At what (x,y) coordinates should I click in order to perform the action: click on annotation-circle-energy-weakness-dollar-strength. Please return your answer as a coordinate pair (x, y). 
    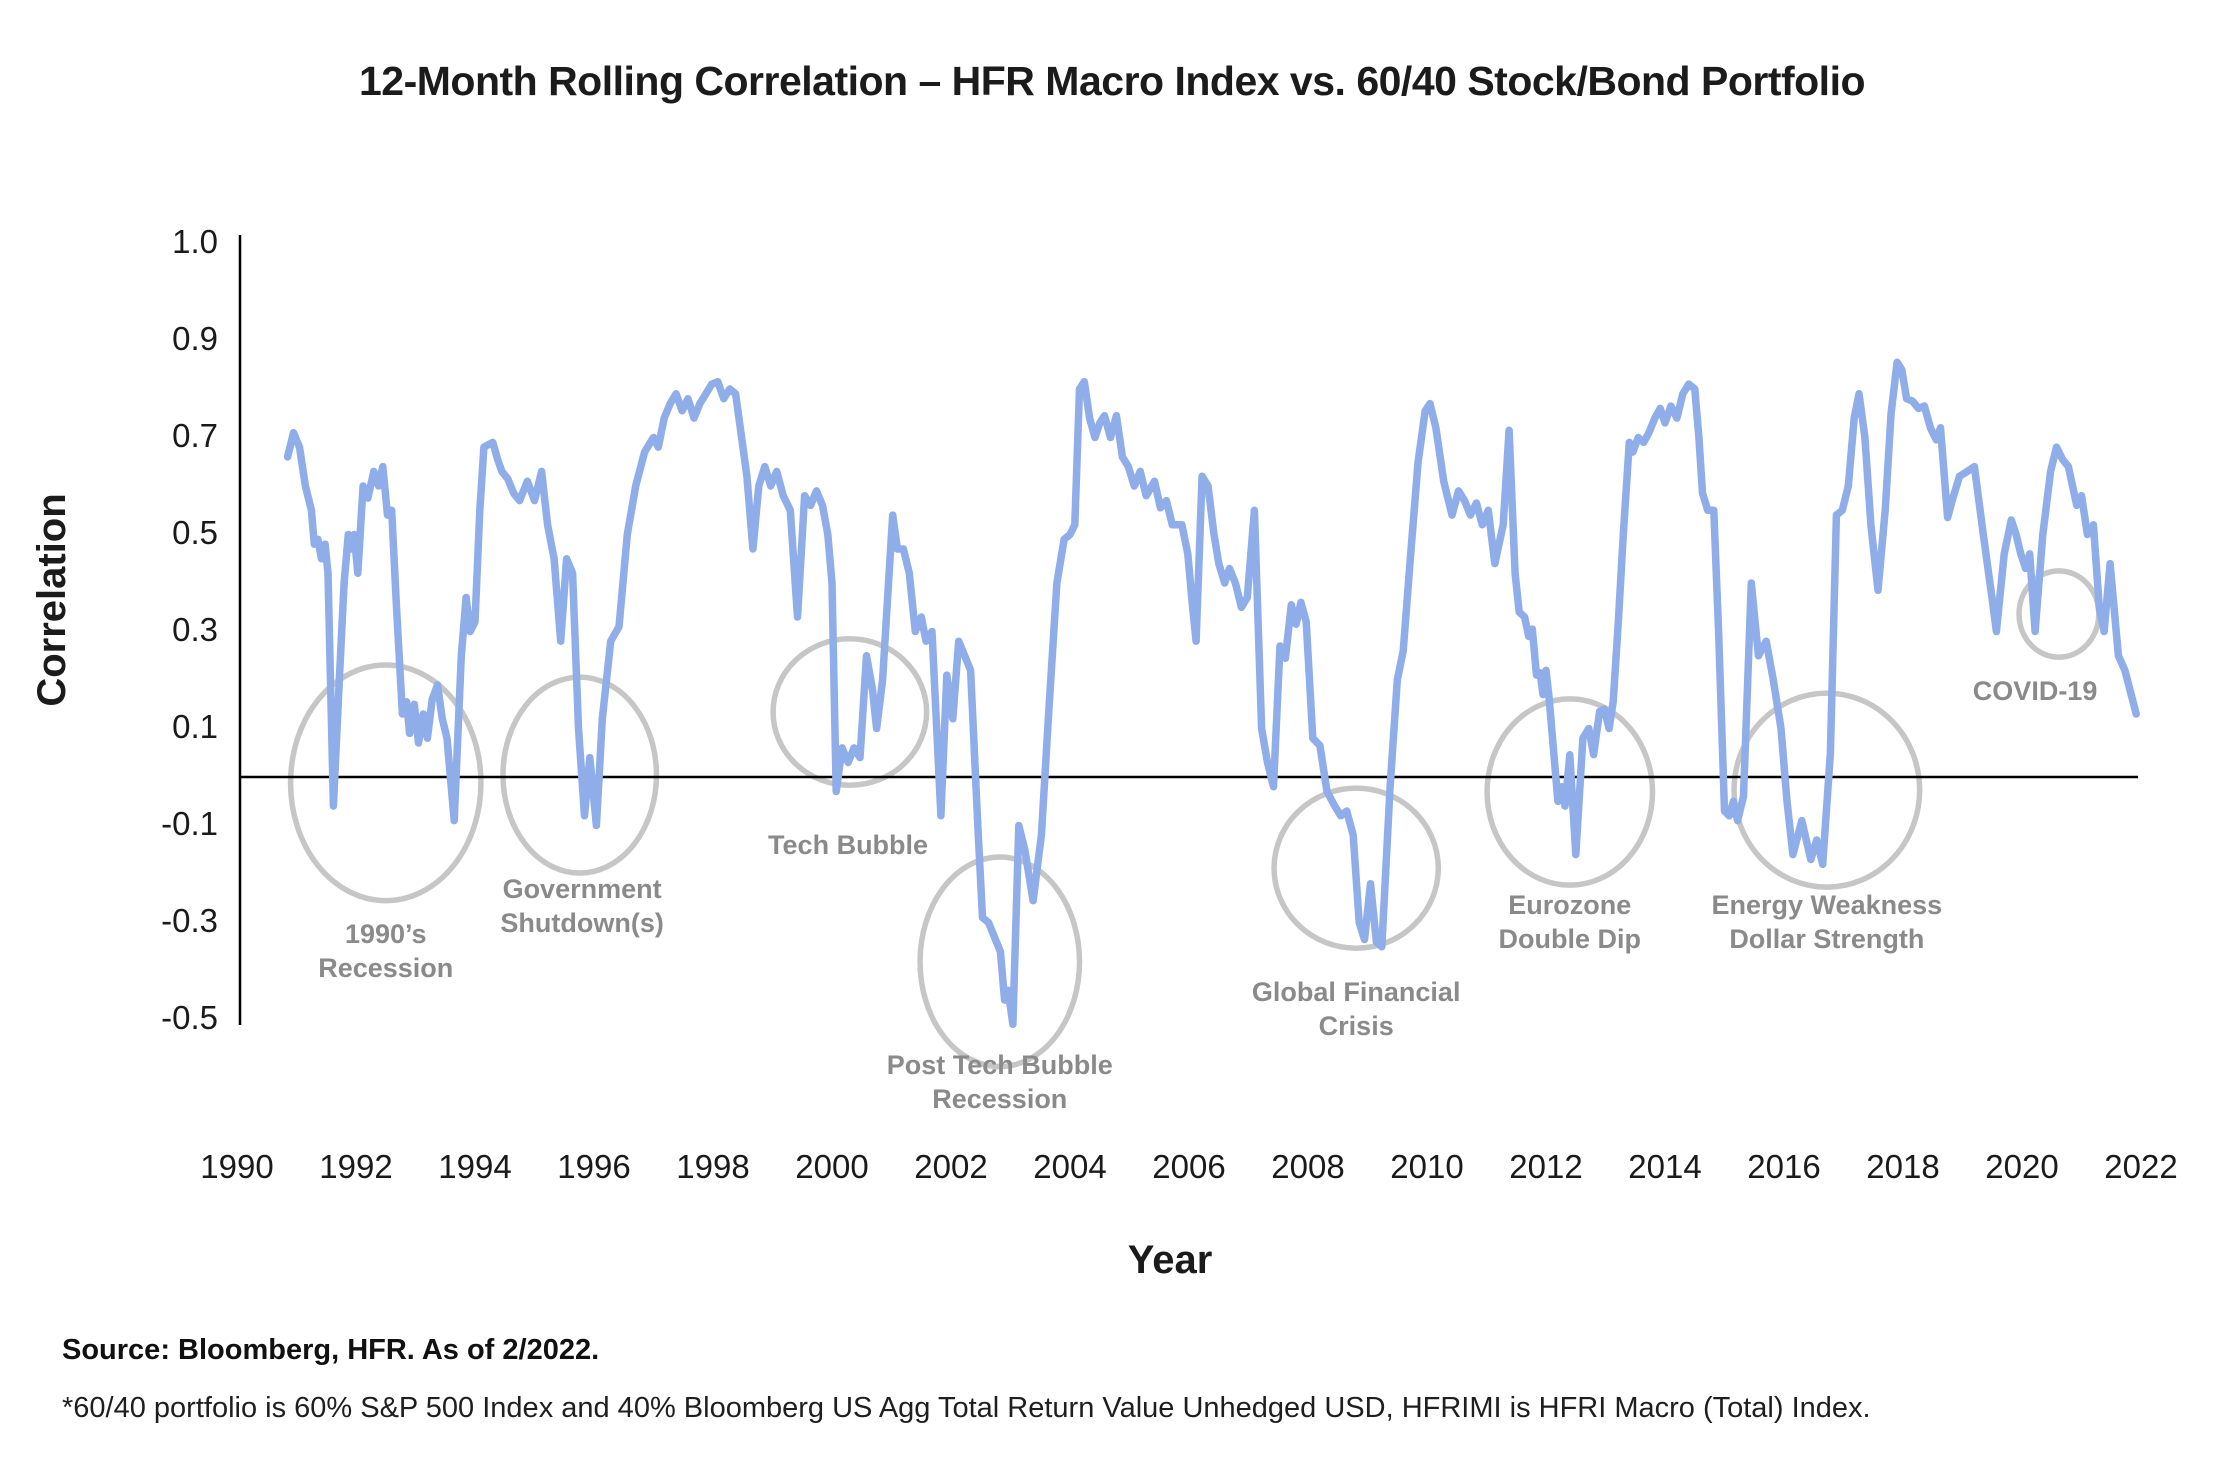
    Looking at the image, I should click on (1827, 790).